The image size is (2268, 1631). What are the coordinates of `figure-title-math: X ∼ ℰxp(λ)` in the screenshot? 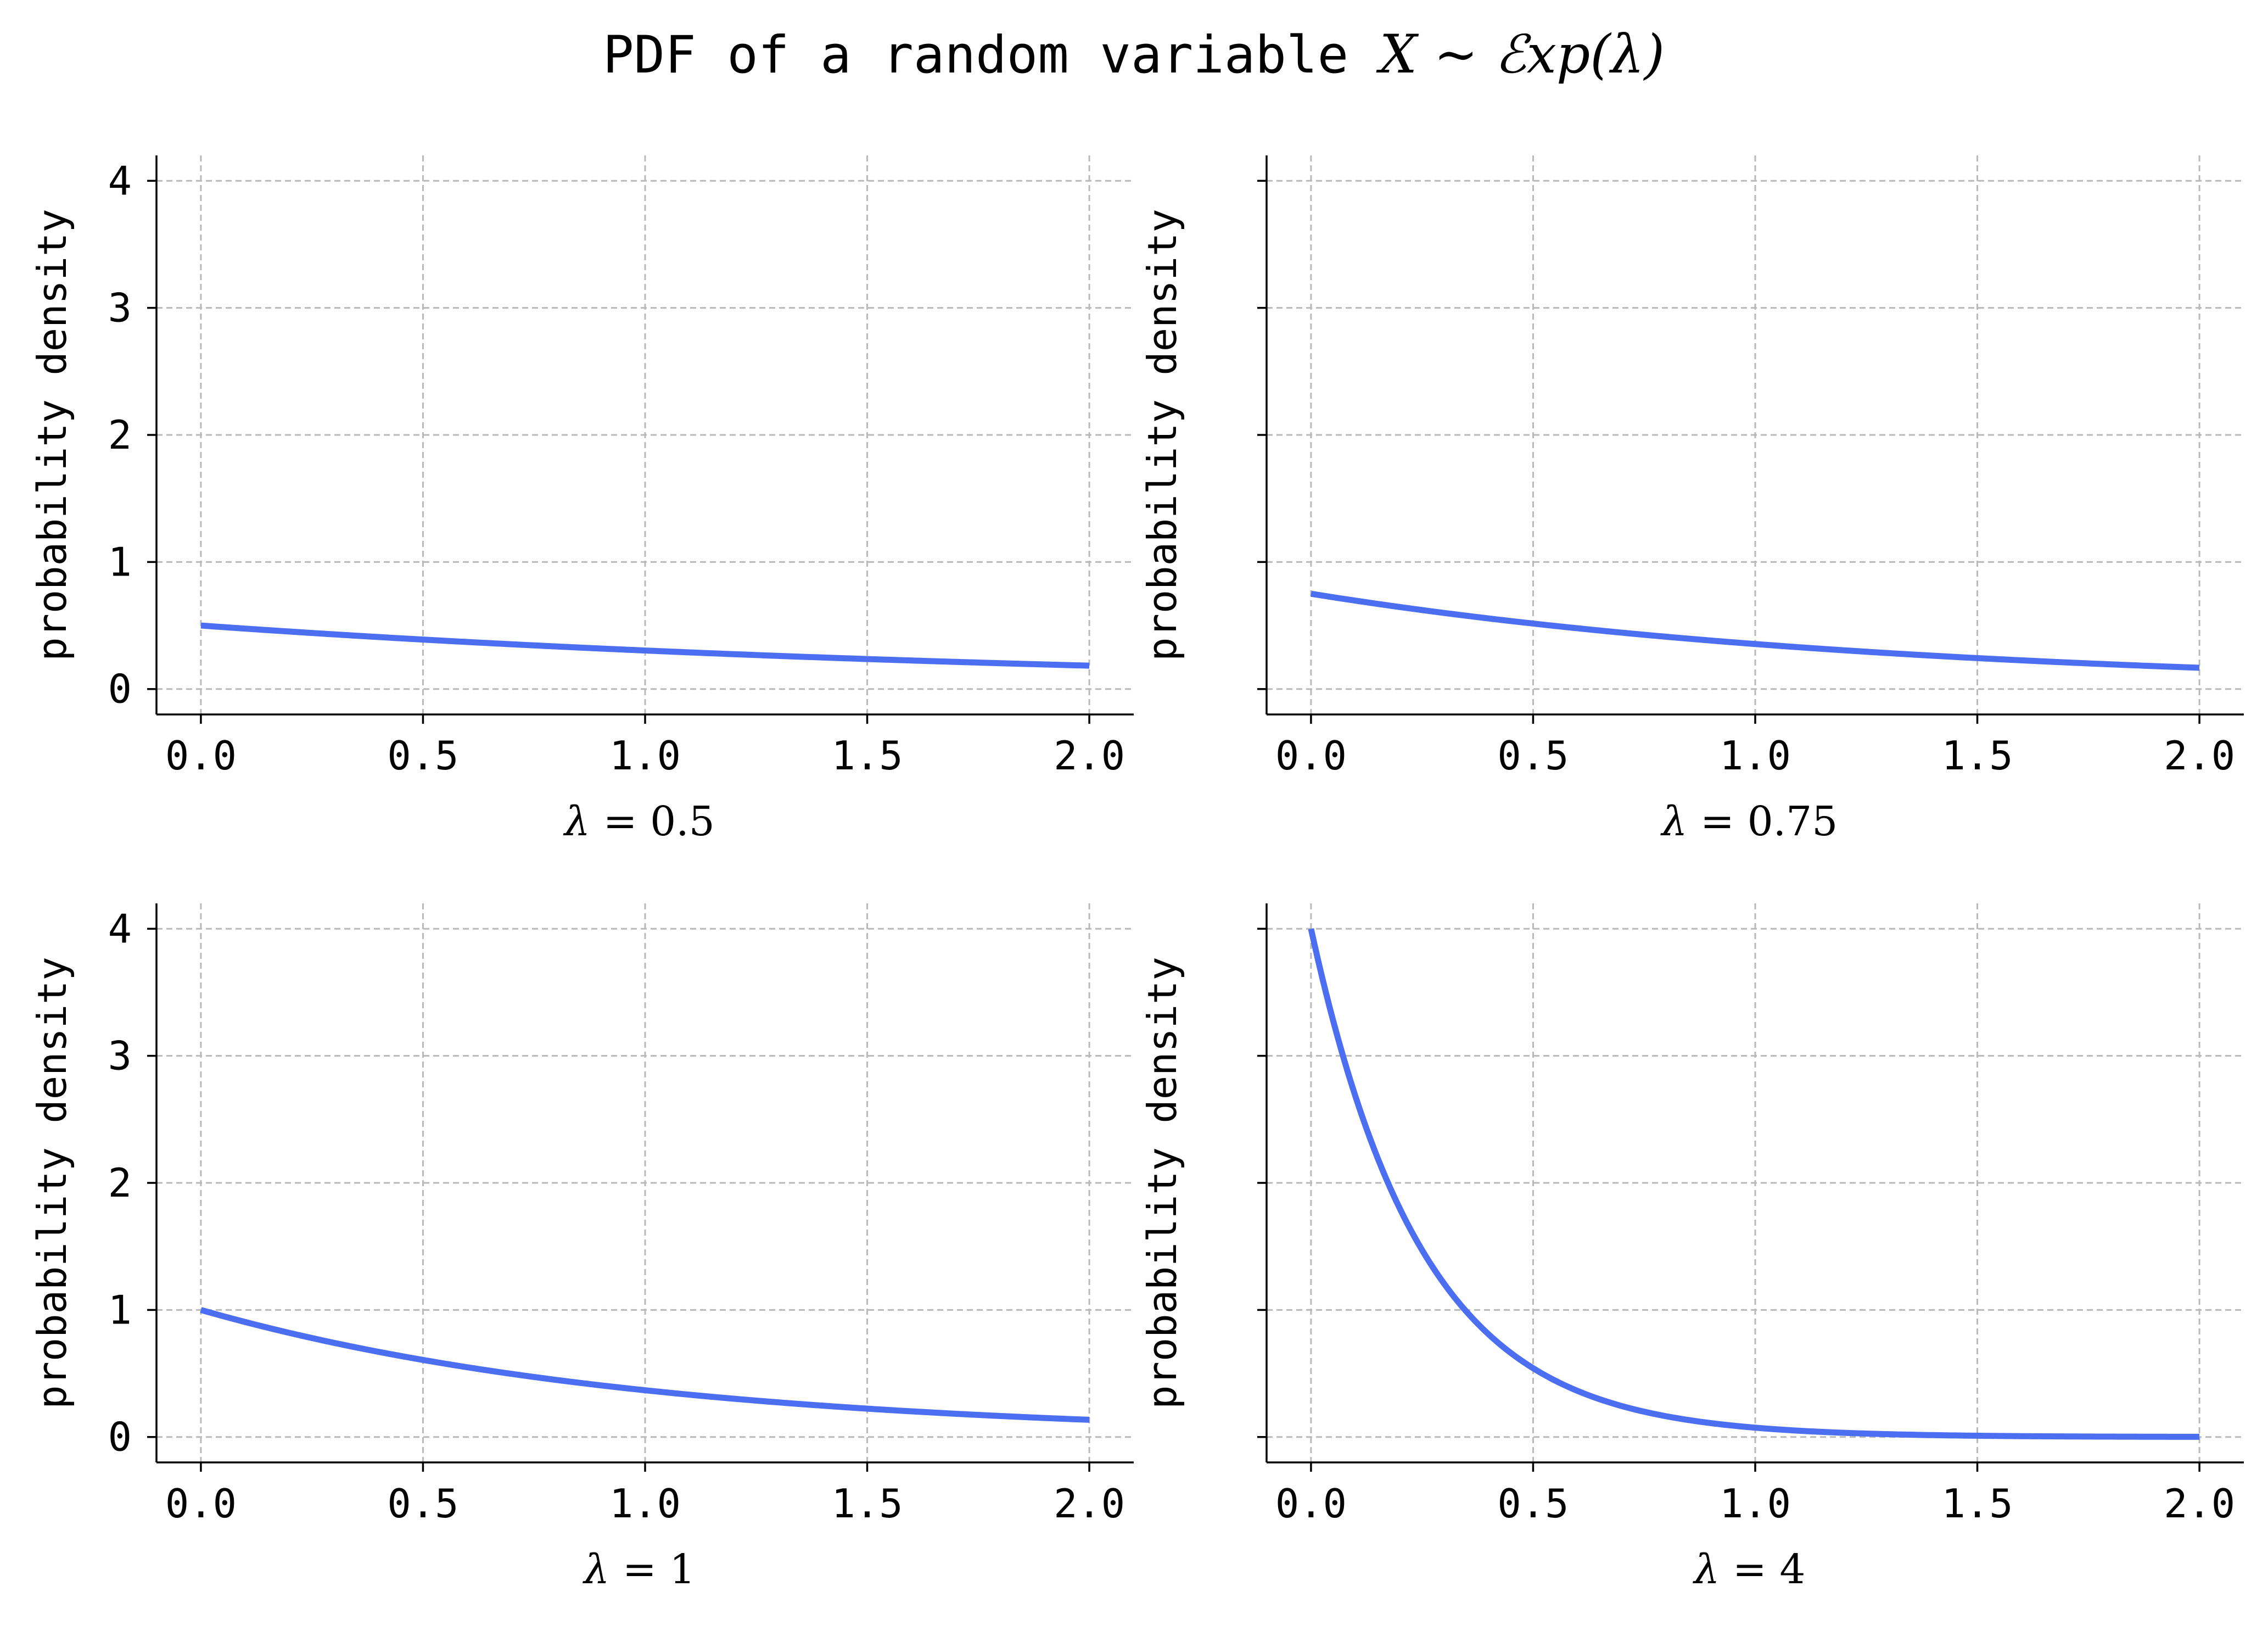 It's located at (1520, 55).